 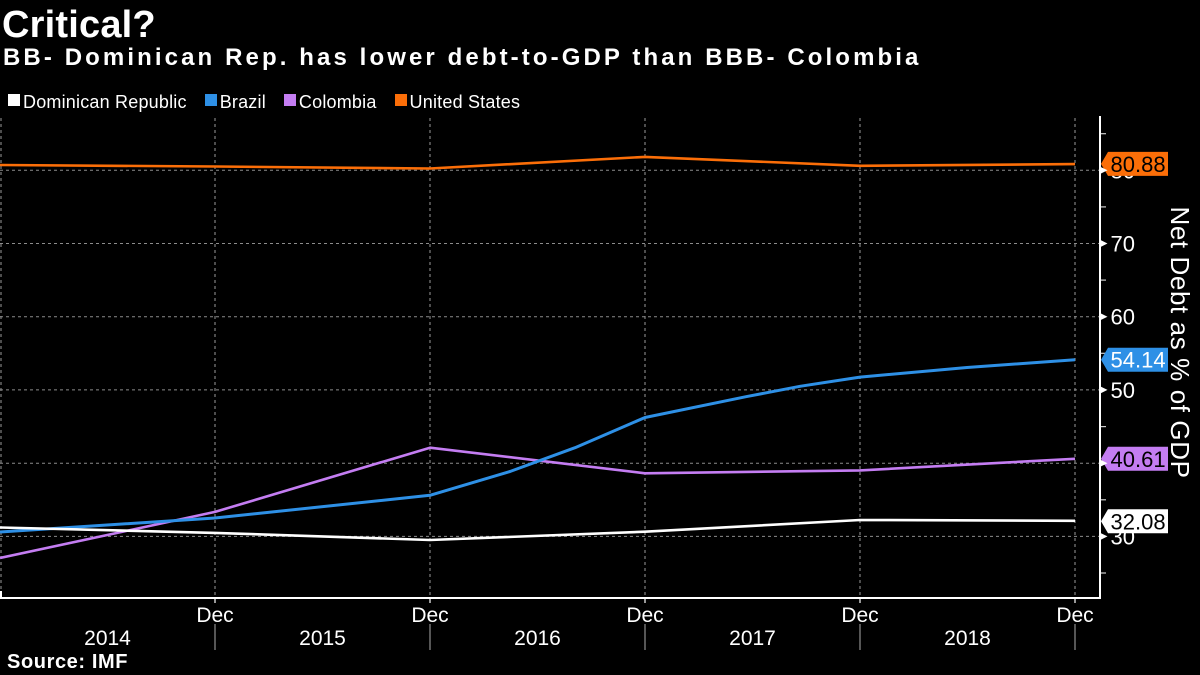 I want to click on svg-text: 2017, so click(x=752, y=638).